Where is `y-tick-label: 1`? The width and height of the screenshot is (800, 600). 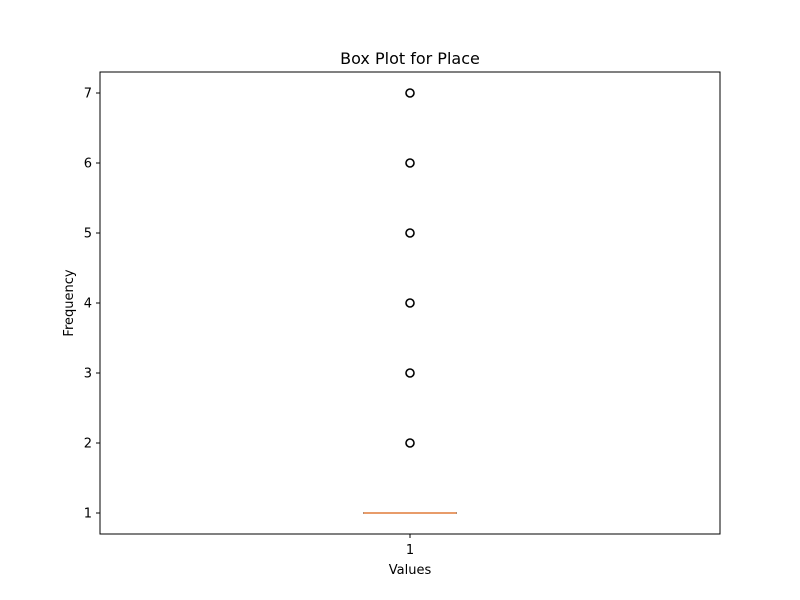 y-tick-label: 1 is located at coordinates (88, 514).